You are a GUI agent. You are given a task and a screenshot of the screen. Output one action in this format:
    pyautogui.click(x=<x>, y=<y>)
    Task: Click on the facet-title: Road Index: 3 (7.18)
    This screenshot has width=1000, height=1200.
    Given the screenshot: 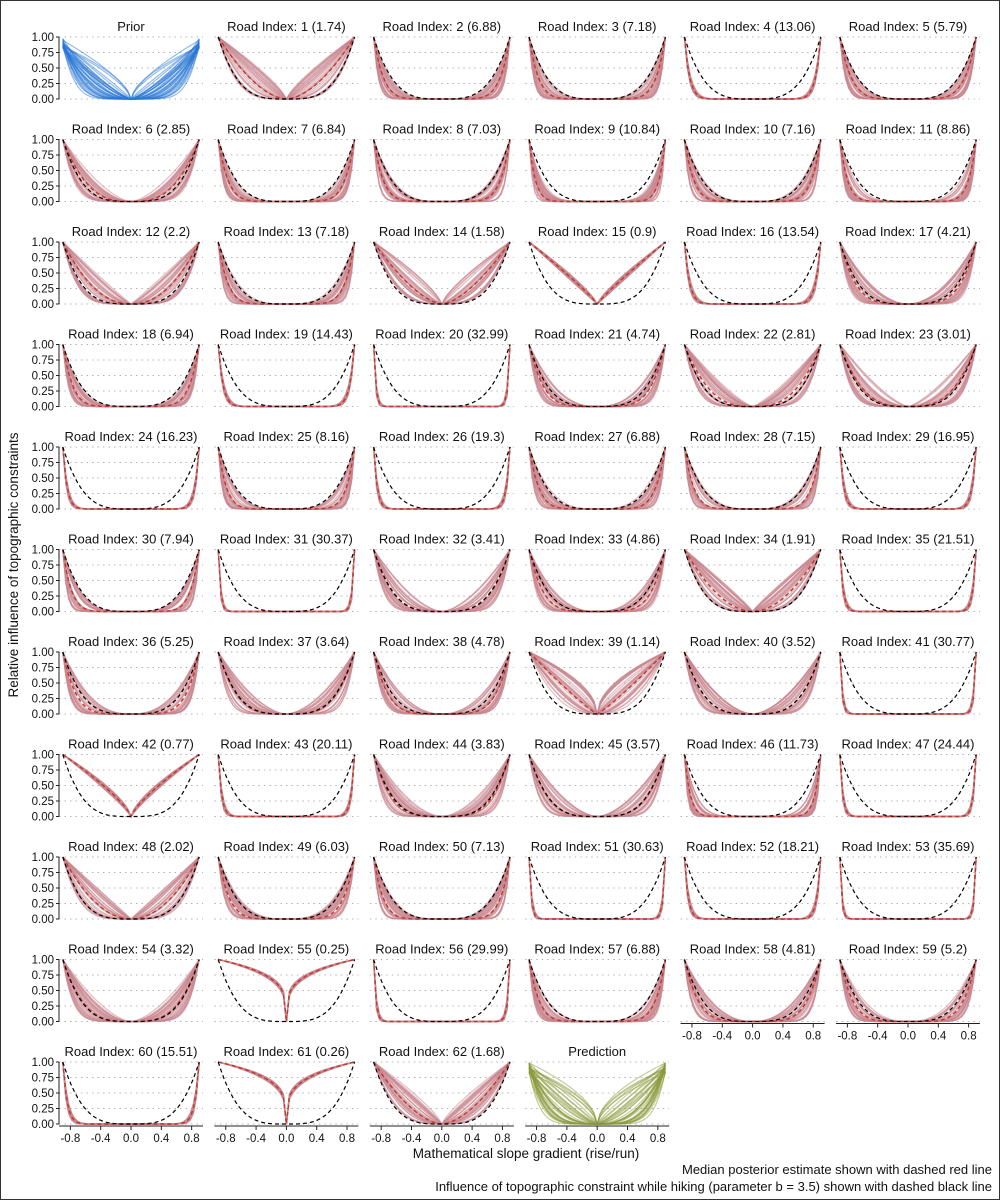 What is the action you would take?
    pyautogui.click(x=597, y=26)
    